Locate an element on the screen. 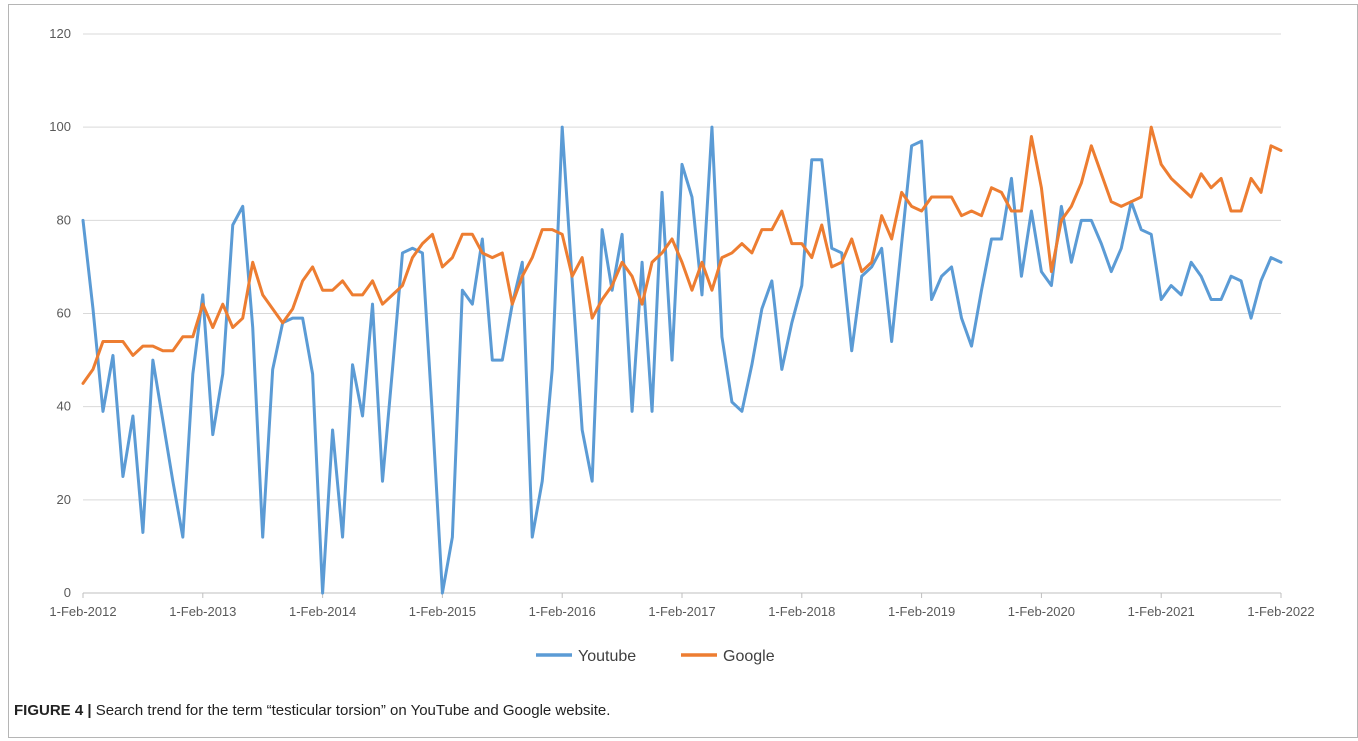 The image size is (1358, 741). x-tick-label: 1-Feb-2014 is located at coordinates (322, 611).